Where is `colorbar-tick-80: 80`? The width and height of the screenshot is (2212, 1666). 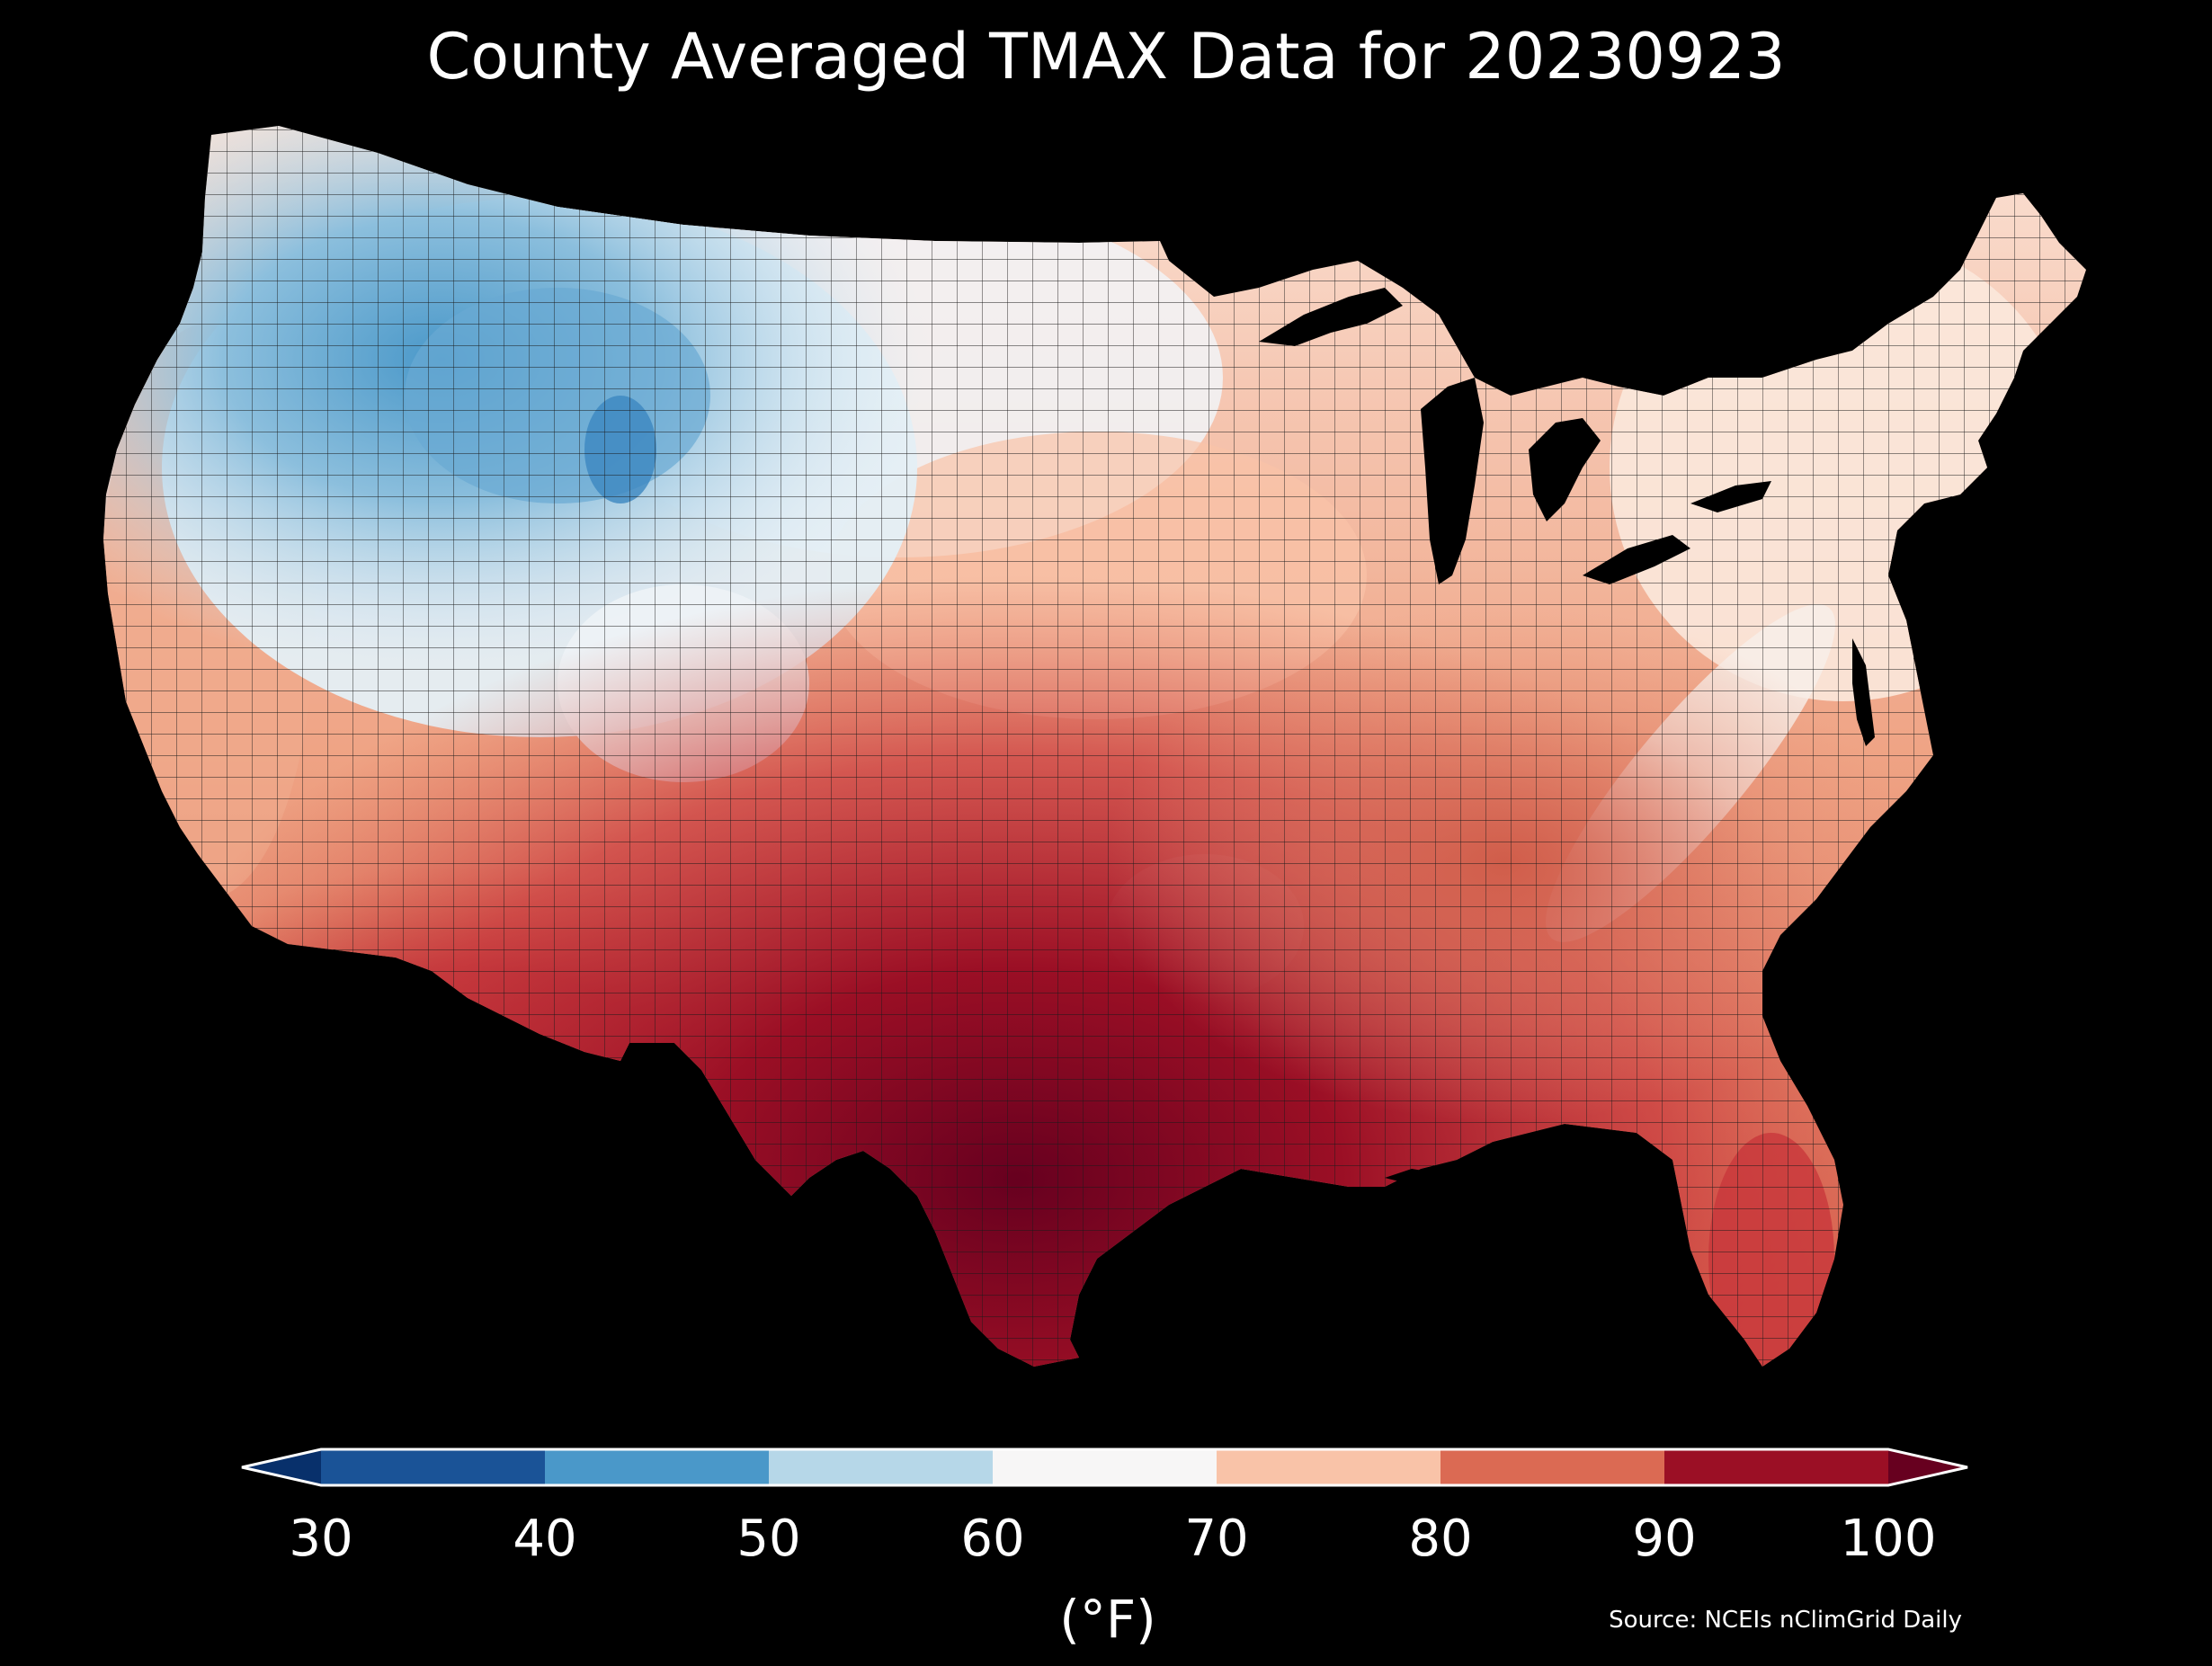
colorbar-tick-80: 80 is located at coordinates (1440, 1539).